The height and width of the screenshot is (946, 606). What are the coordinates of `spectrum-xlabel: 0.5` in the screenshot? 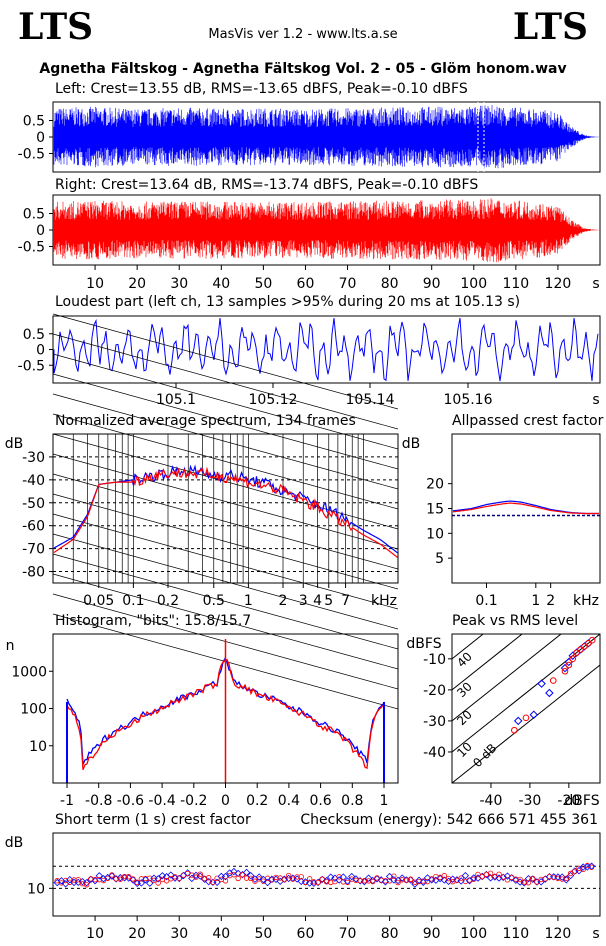 It's located at (214, 601).